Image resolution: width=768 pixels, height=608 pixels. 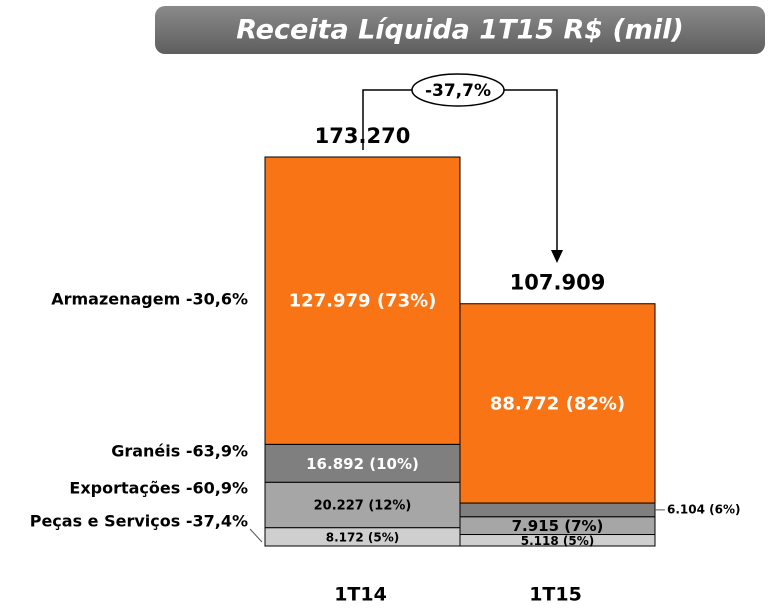 I want to click on value-label: 127.979 (73%), so click(x=363, y=301).